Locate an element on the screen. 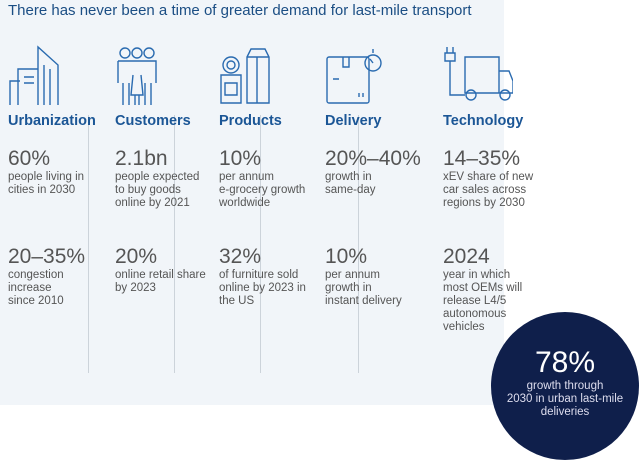 The width and height of the screenshot is (640, 464). highlight-desc-line: growth through is located at coordinates (565, 386).